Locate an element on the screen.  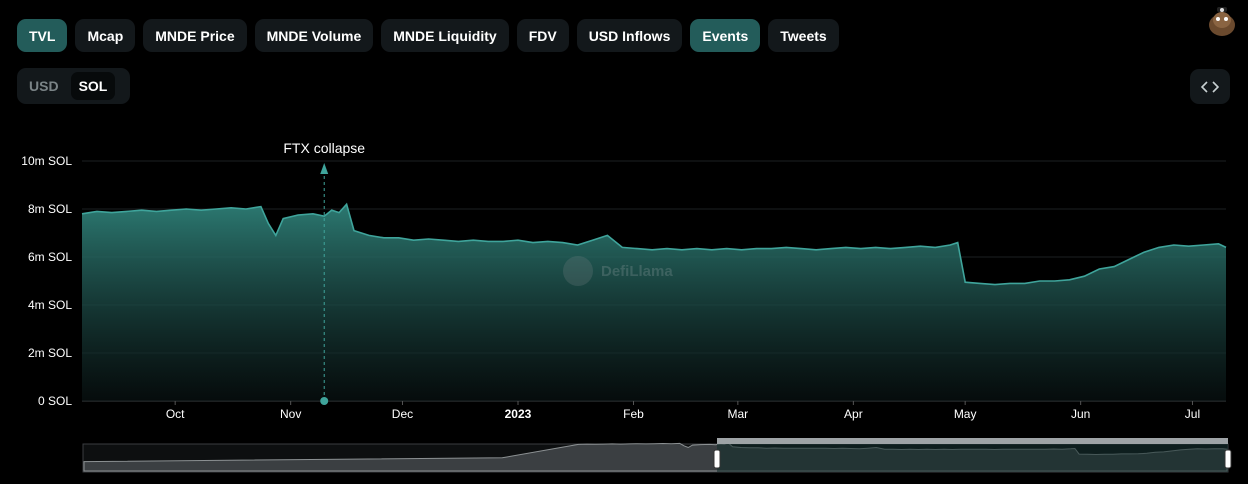
currency-option-usd: USD is located at coordinates (44, 86).